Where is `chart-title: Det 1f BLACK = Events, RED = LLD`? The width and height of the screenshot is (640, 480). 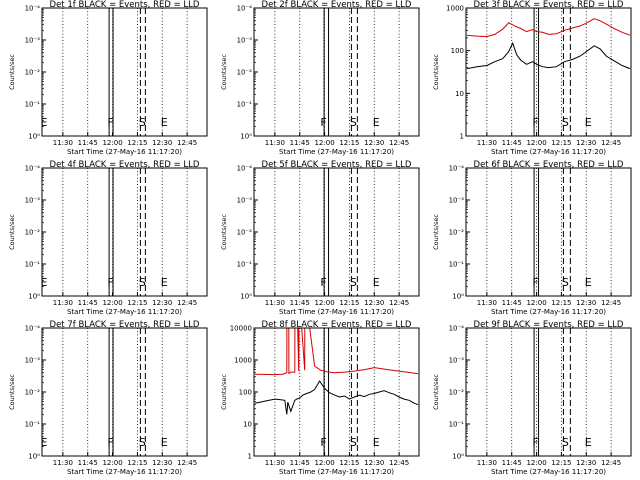
chart-title: Det 1f BLACK = Events, RED = LLD is located at coordinates (125, 5).